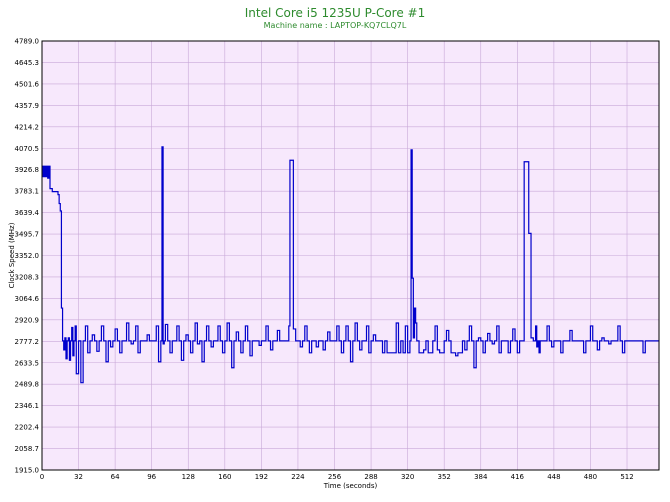 This screenshot has height=502, width=670. What do you see at coordinates (27, 149) in the screenshot?
I see `y-tick-label: 4070.5` at bounding box center [27, 149].